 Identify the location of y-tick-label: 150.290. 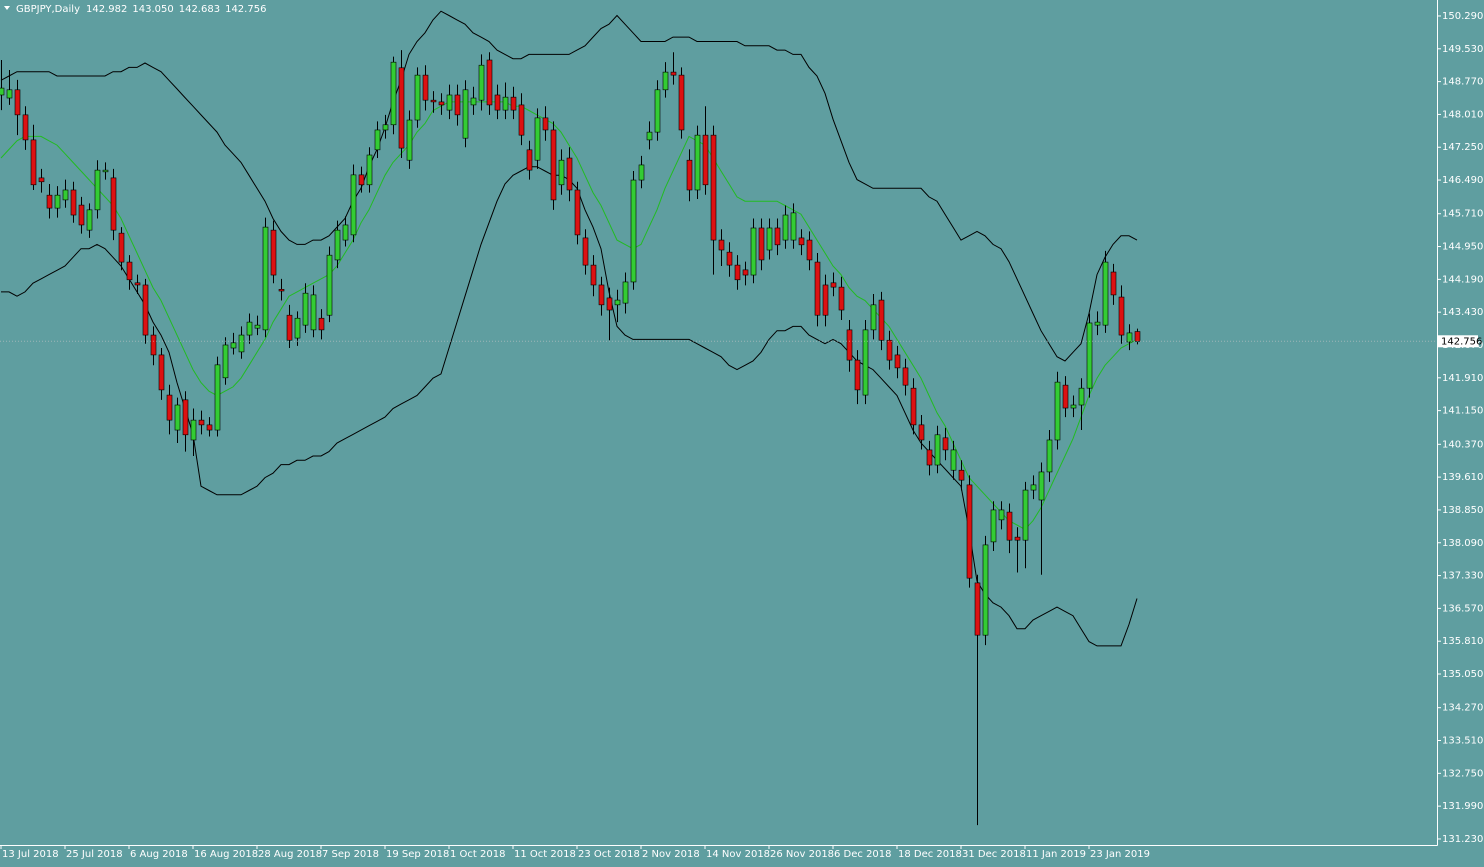
(1462, 16).